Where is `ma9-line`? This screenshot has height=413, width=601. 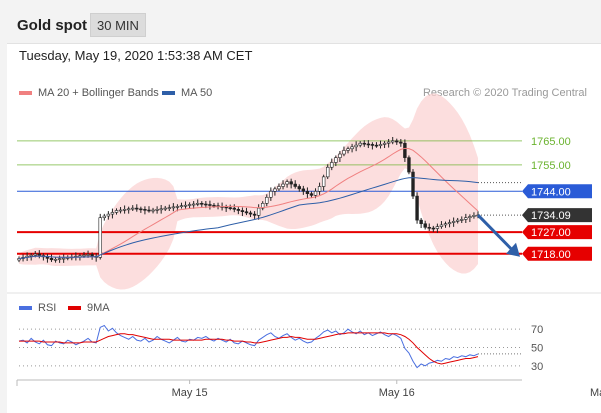 ma9-line is located at coordinates (249, 348).